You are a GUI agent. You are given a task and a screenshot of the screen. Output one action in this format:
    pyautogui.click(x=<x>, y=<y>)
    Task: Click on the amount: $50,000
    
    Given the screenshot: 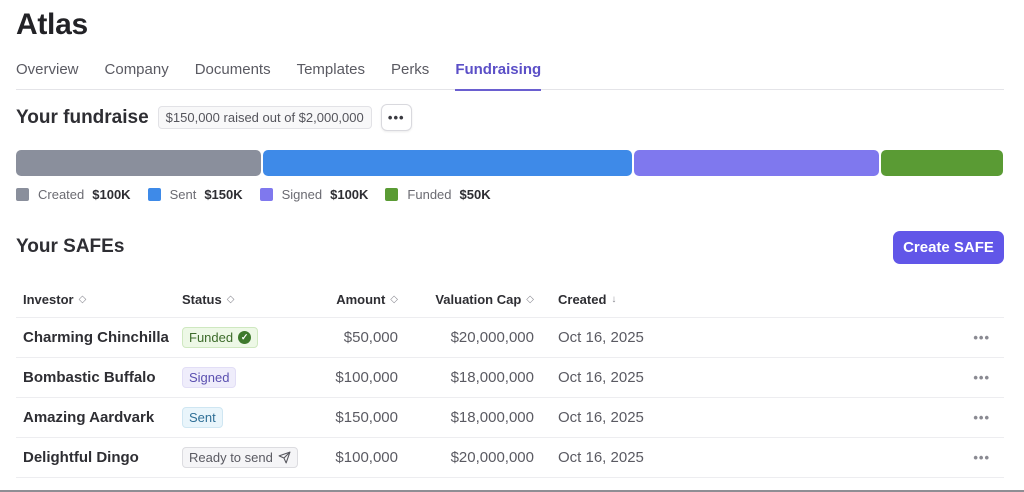 What is the action you would take?
    pyautogui.click(x=370, y=337)
    